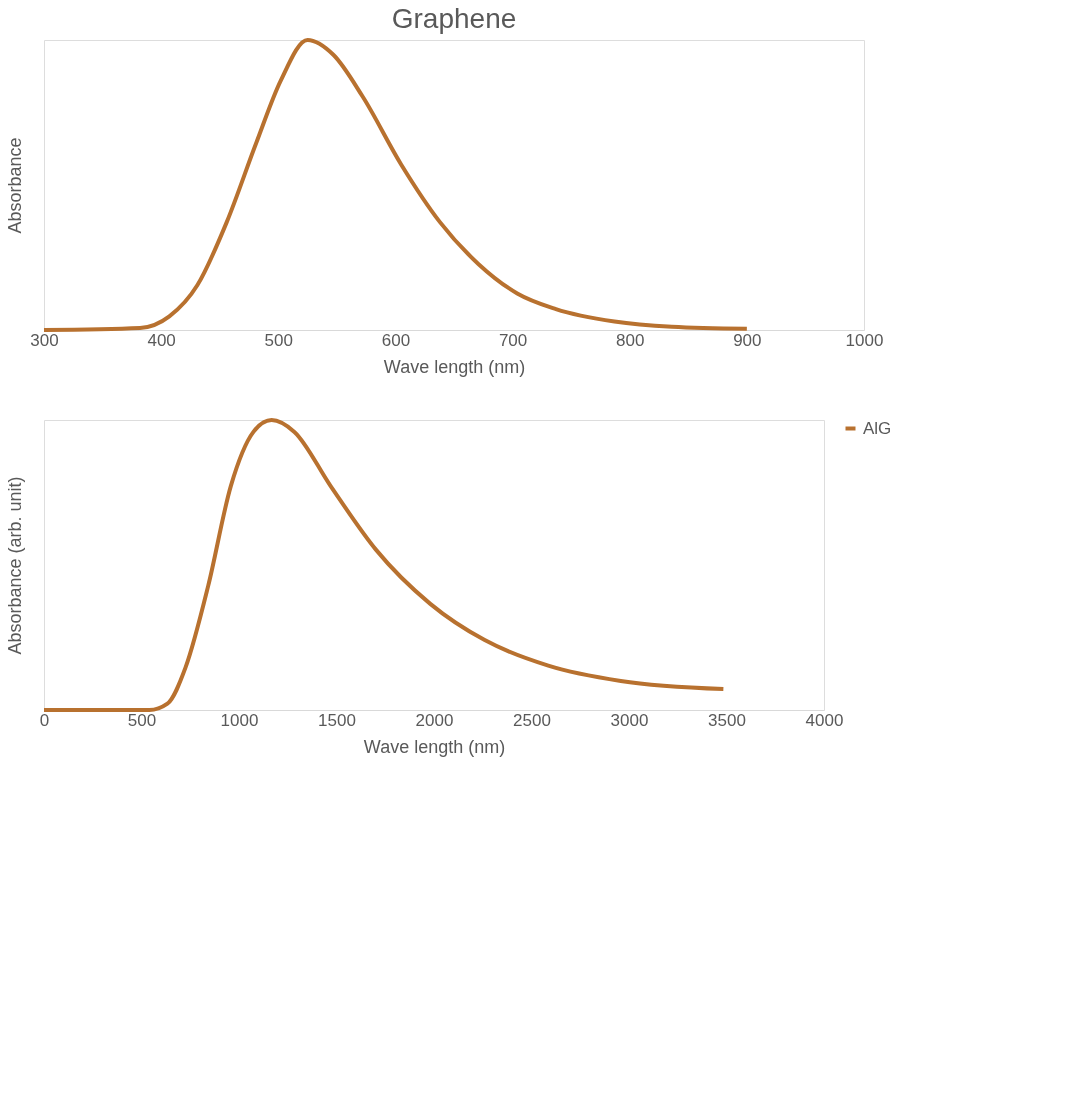 The width and height of the screenshot is (1067, 1095). What do you see at coordinates (434, 720) in the screenshot?
I see `x-tick-label: 2000` at bounding box center [434, 720].